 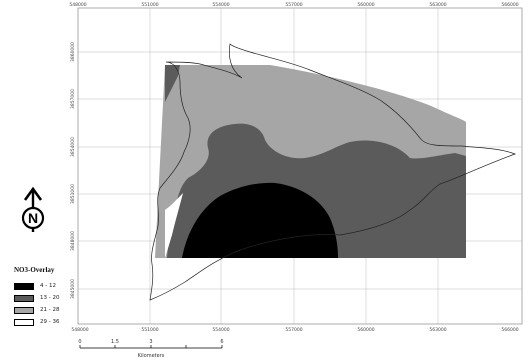 What do you see at coordinates (79, 342) in the screenshot?
I see `scale-tick-label: 0` at bounding box center [79, 342].